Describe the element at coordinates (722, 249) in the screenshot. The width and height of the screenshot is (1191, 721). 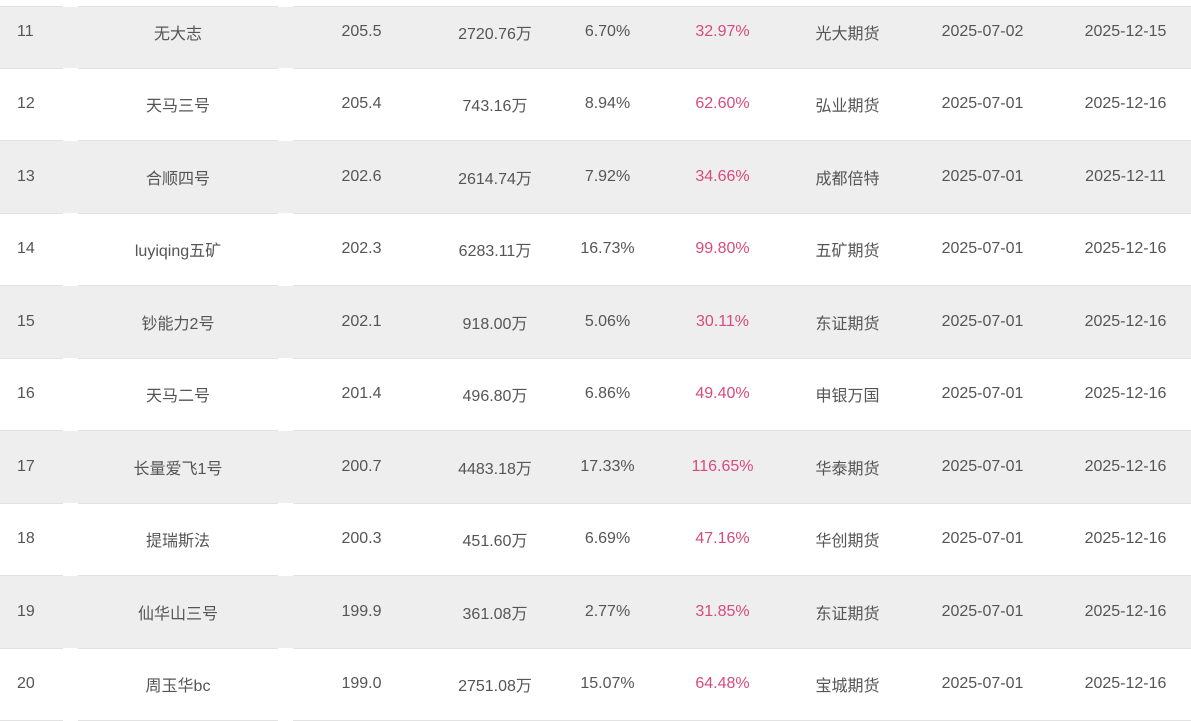
I see `highlight-percent-cell: 99.80%` at that location.